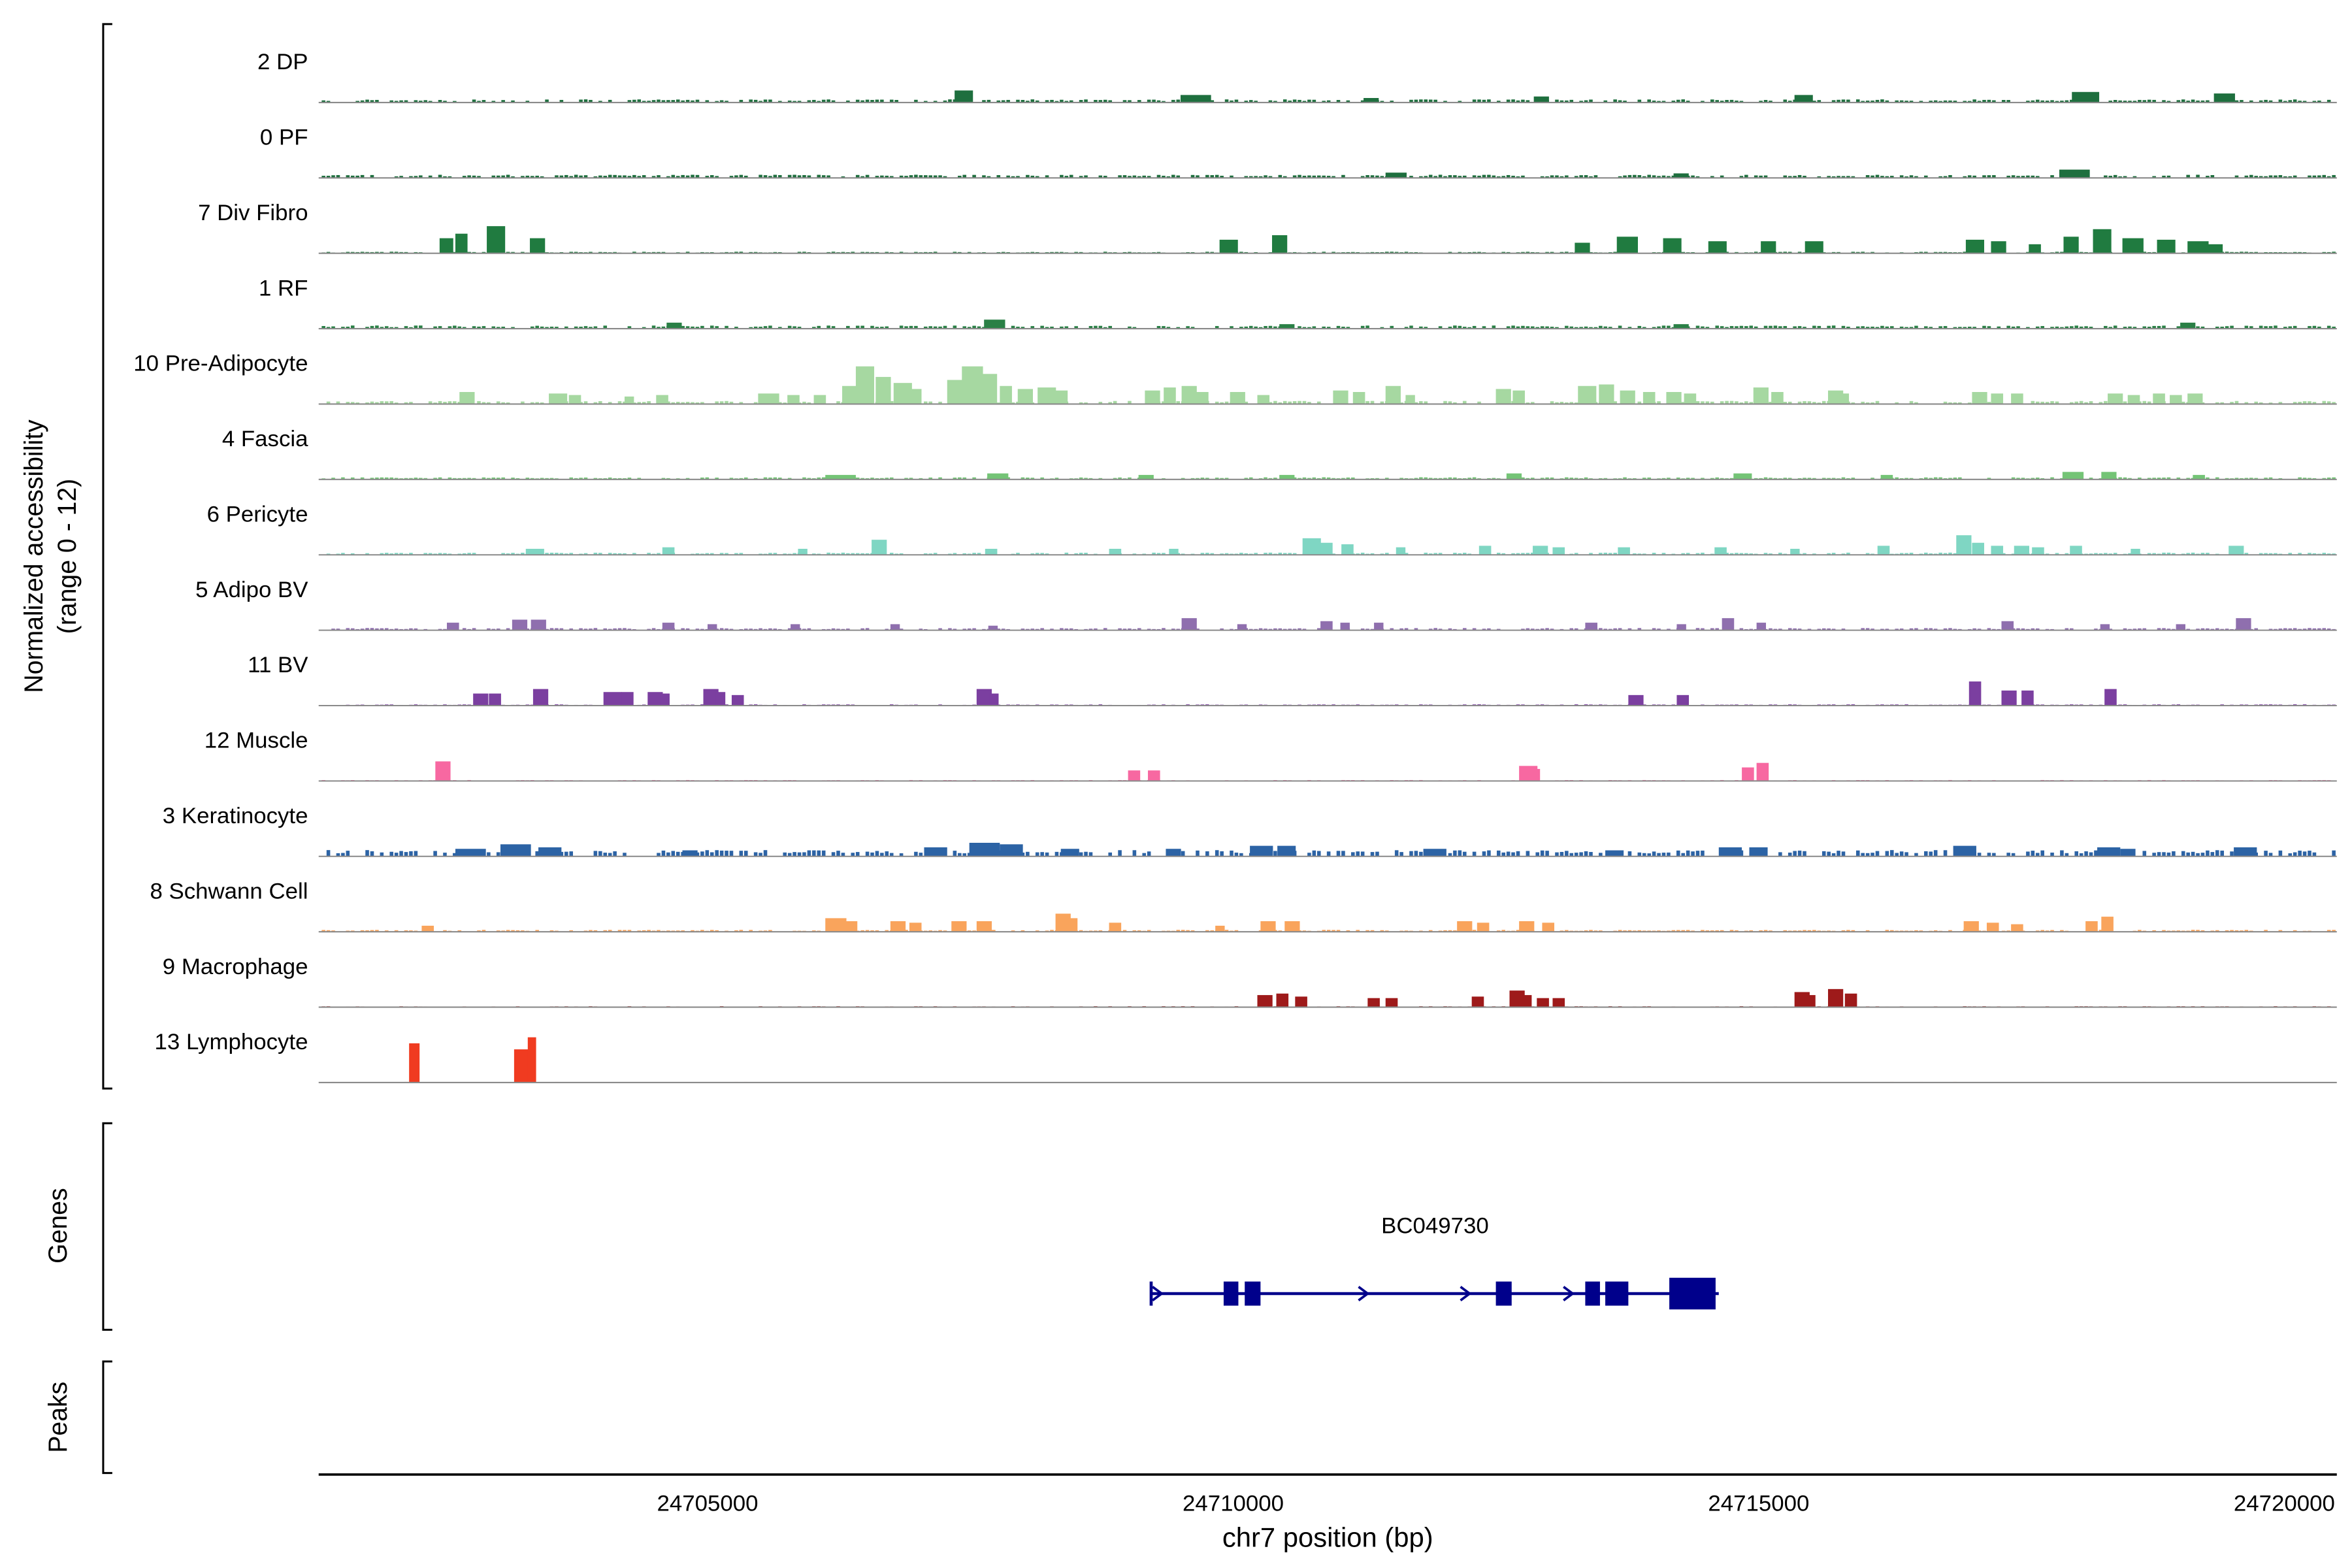 The width and height of the screenshot is (2352, 1568). I want to click on track-label-2-dp: 2 DP, so click(282, 62).